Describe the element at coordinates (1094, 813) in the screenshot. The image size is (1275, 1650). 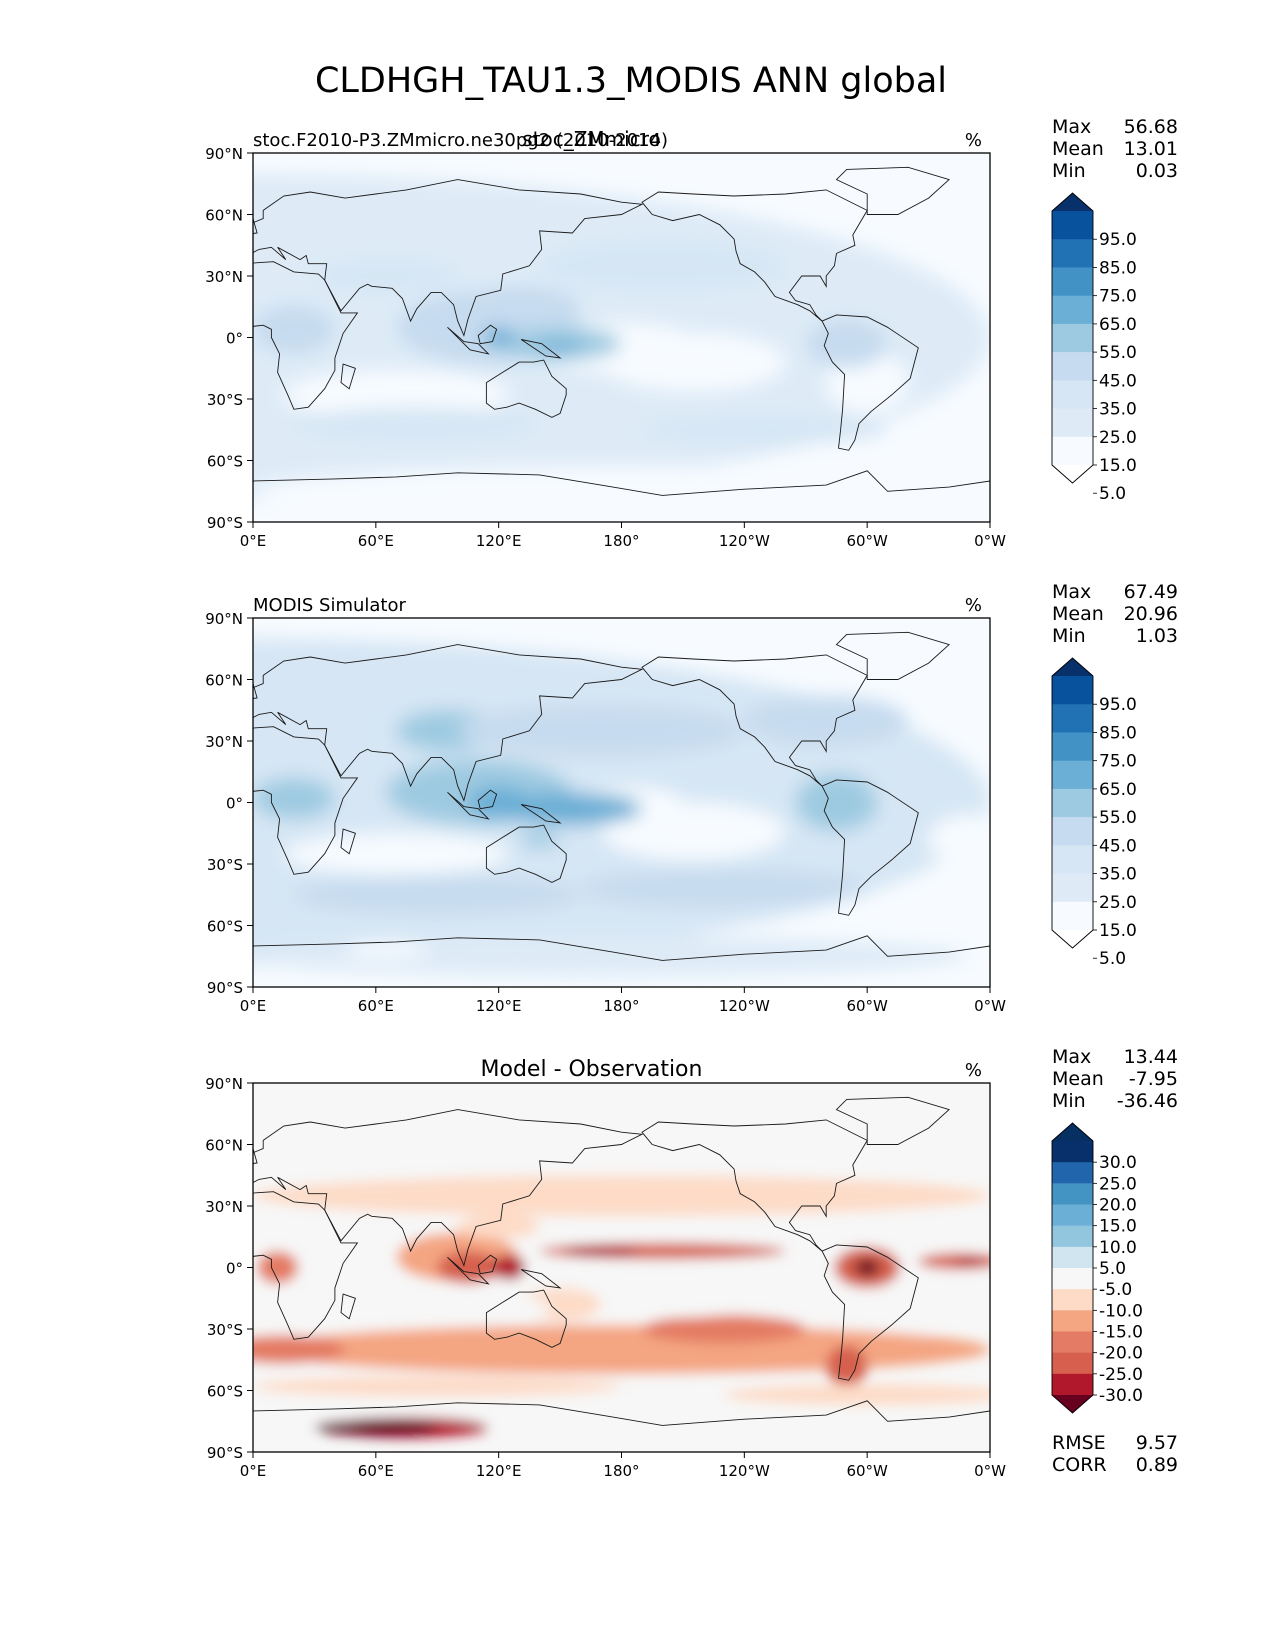
I see `colorbar: 95.0 85.0 75.0 65.0 55.0 45.0 35.0 25.0 15.0 5.0` at that location.